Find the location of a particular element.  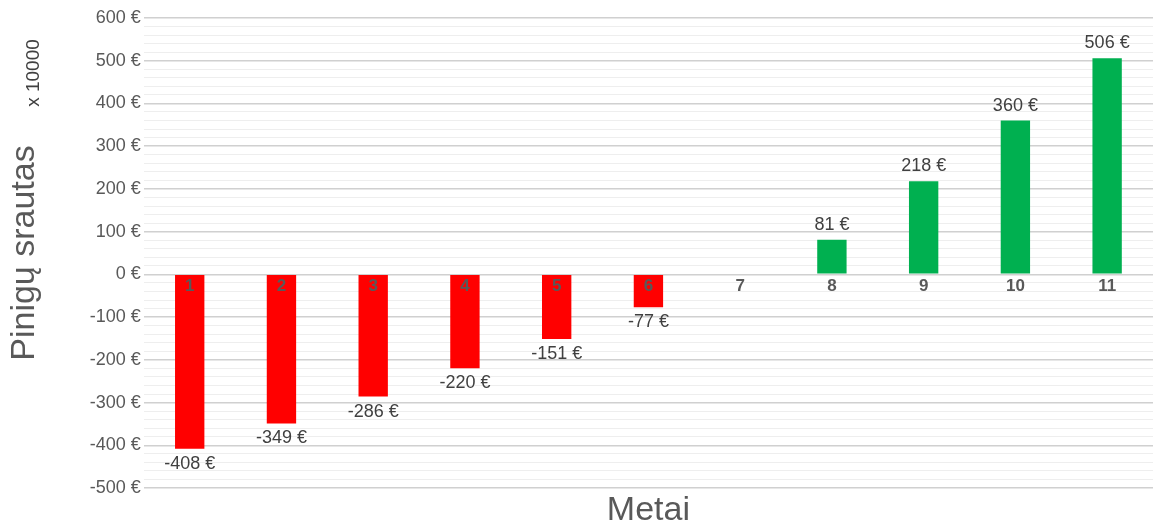

x-tick-label: 8 is located at coordinates (832, 286).